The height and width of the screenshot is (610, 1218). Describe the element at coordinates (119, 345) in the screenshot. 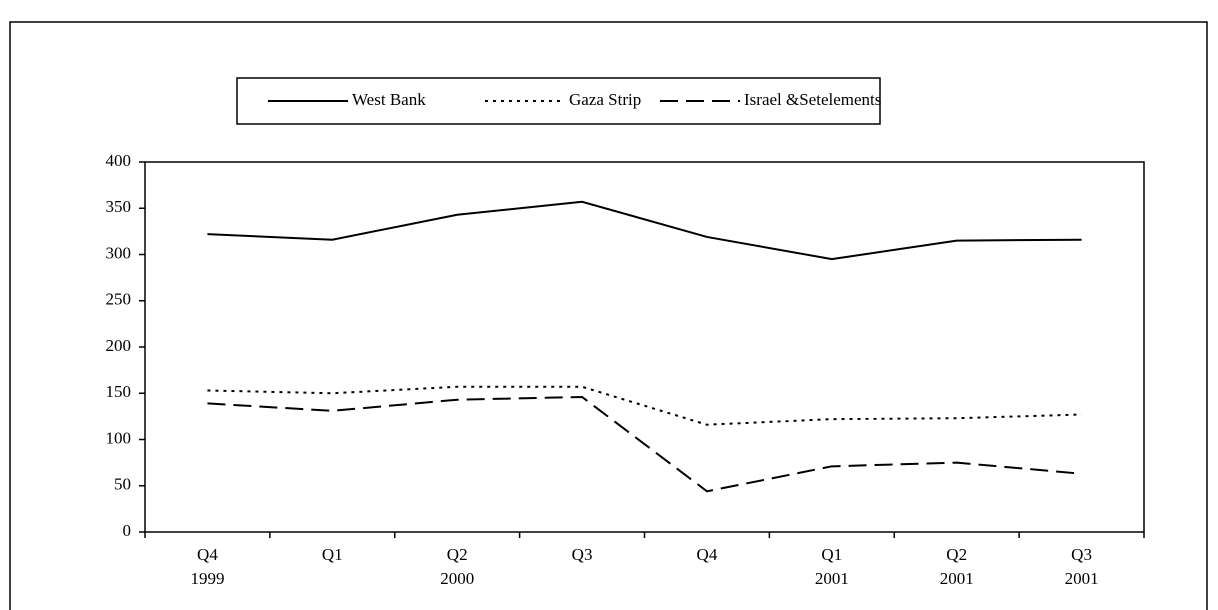

I see `y-tick-label: 200` at that location.